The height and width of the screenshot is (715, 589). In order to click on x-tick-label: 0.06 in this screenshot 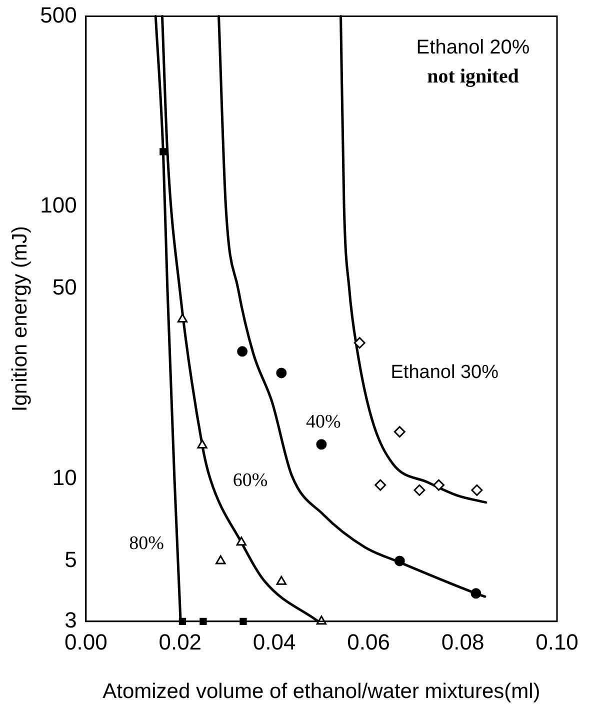, I will do `click(368, 642)`.